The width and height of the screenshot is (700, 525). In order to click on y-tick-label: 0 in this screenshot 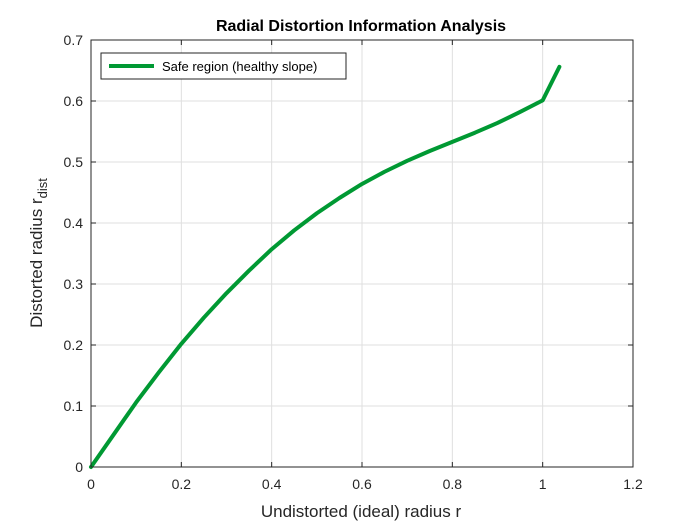, I will do `click(79, 467)`.